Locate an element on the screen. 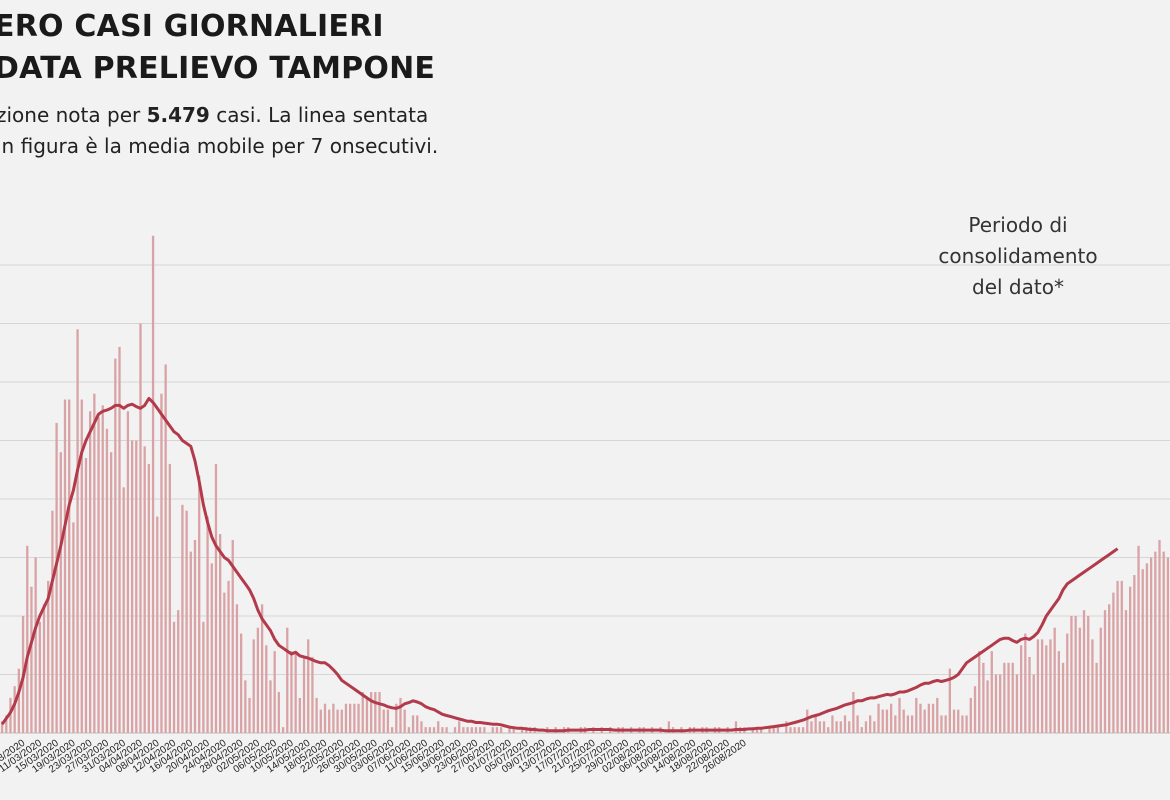 The width and height of the screenshot is (1170, 800). annotation-line1: Periodo di is located at coordinates (1018, 225).